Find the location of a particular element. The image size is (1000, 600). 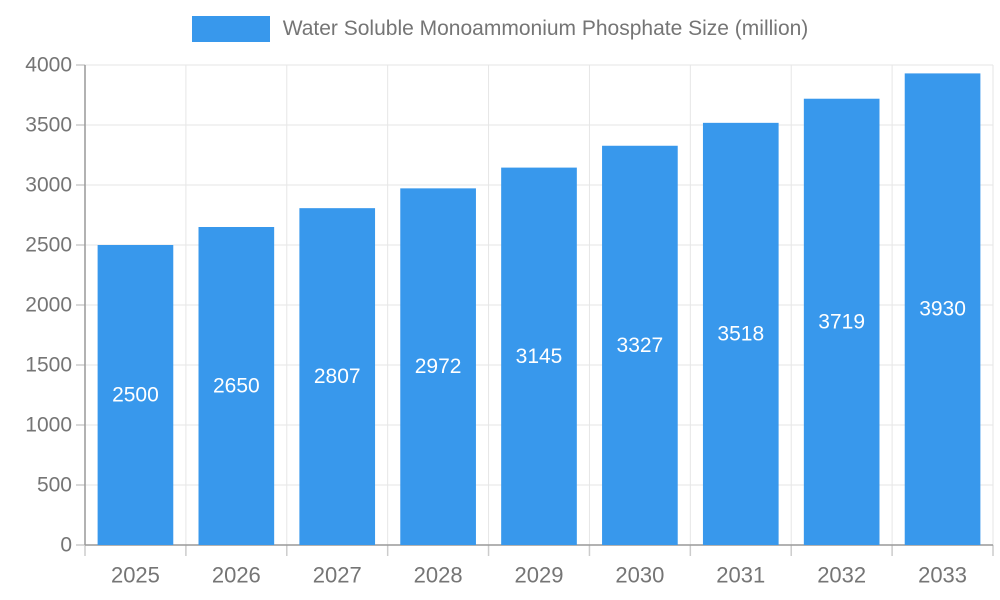

bar-2029 is located at coordinates (539, 356).